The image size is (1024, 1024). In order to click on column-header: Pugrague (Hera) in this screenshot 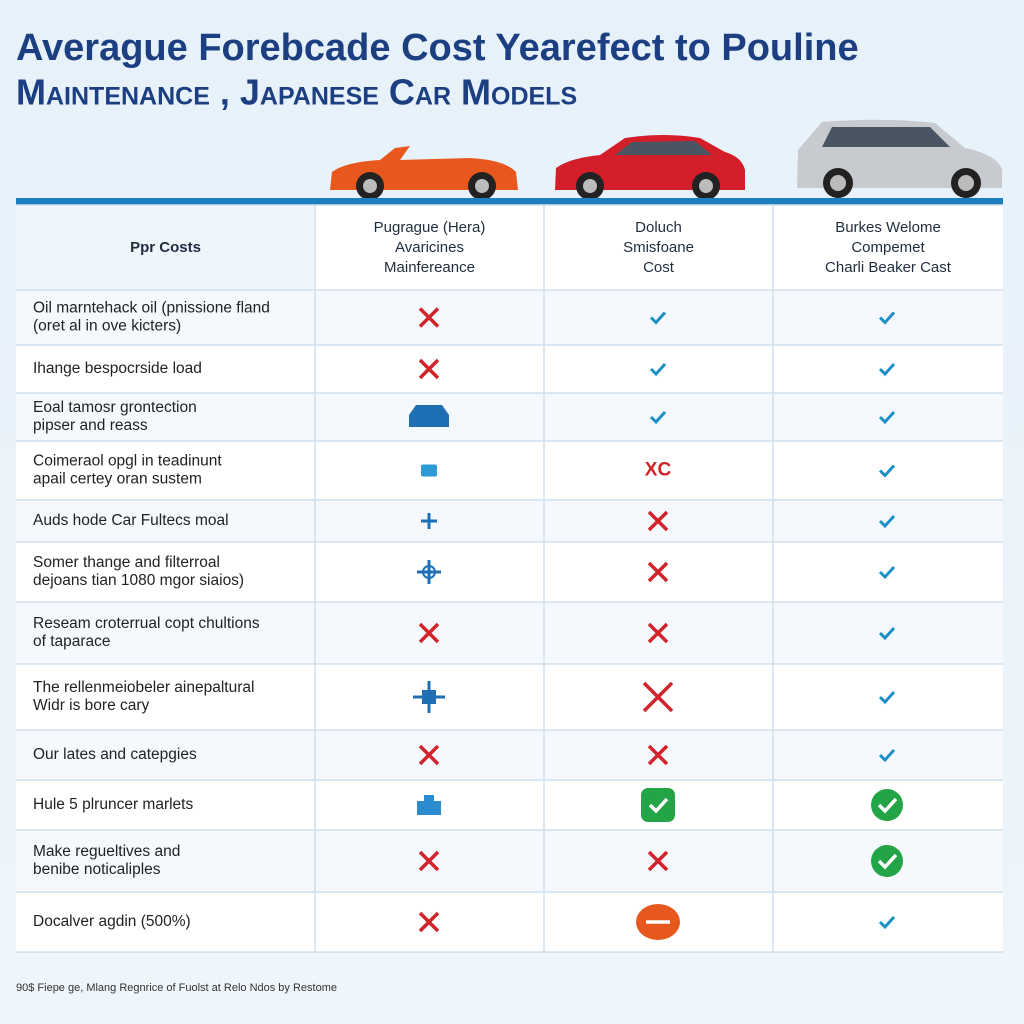, I will do `click(430, 227)`.